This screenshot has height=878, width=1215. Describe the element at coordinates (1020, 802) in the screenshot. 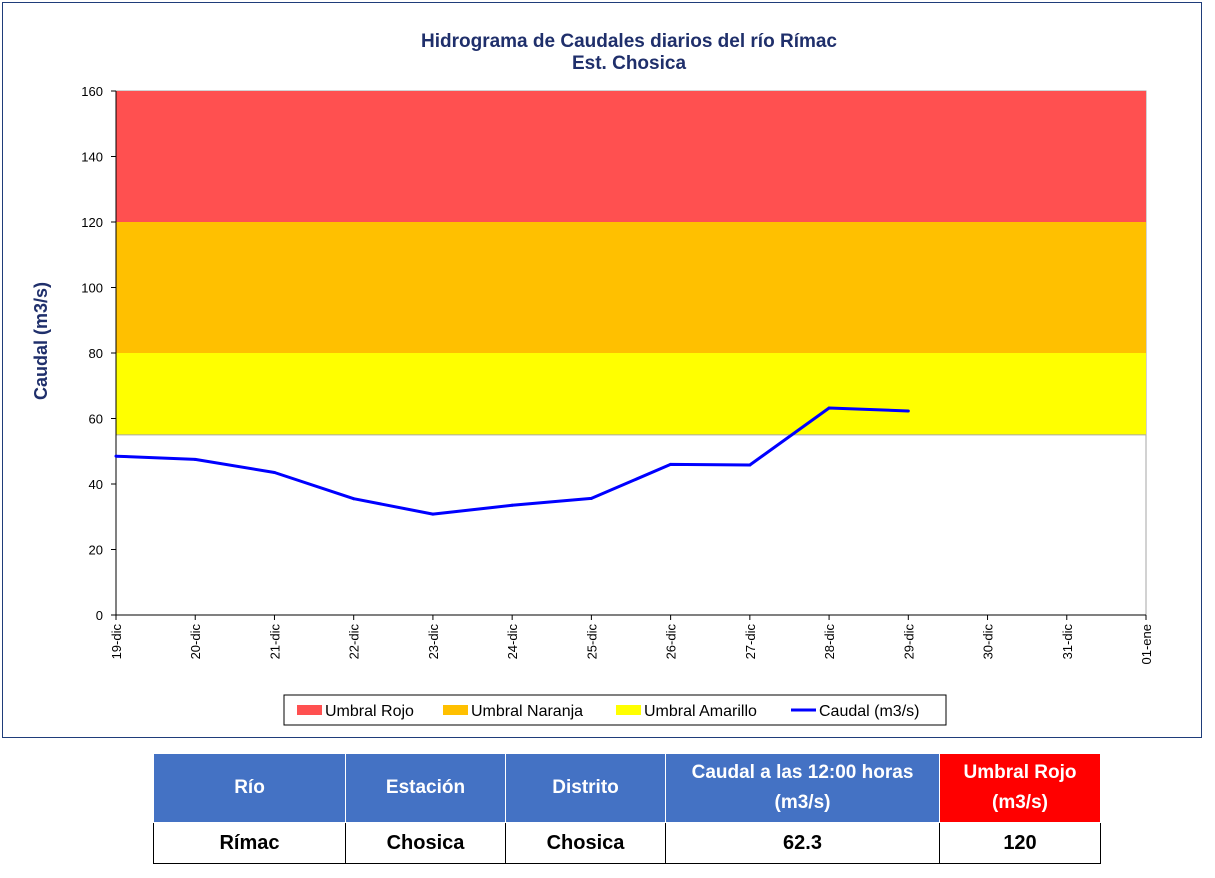

I see `header-umbral-line2: (m3/s)` at that location.